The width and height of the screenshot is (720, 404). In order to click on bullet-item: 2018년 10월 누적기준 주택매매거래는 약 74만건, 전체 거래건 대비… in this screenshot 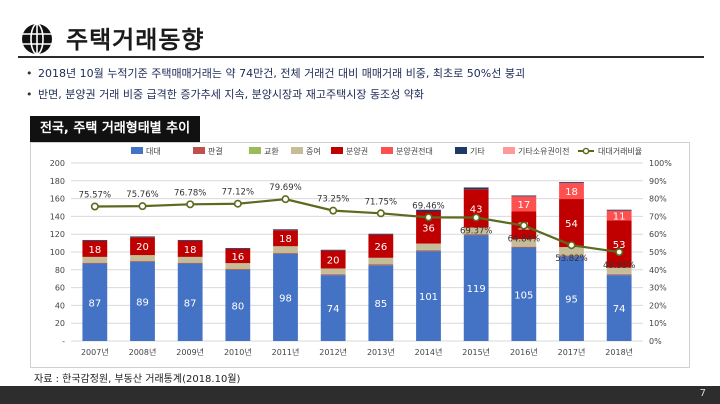, I will do `click(275, 73)`.